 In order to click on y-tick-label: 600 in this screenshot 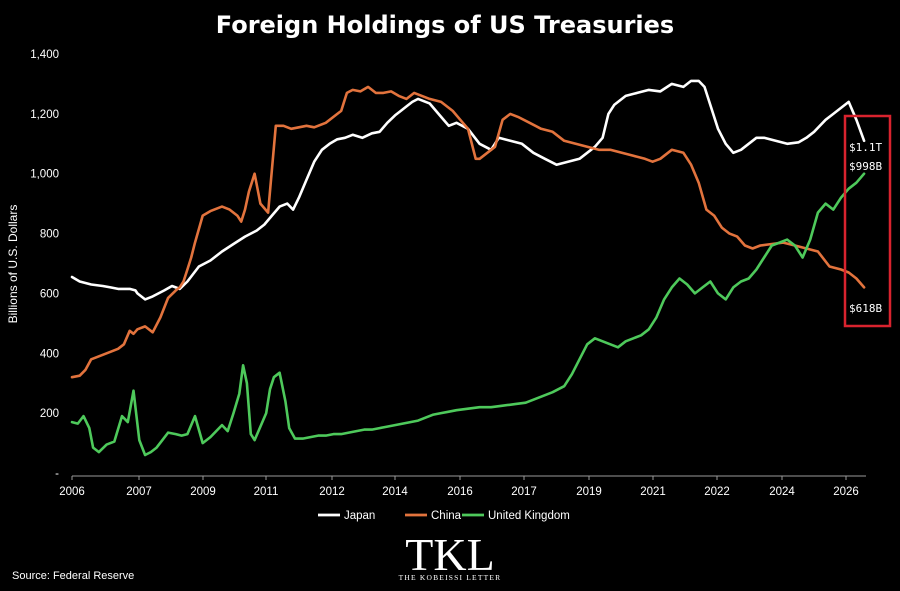, I will do `click(49, 294)`.